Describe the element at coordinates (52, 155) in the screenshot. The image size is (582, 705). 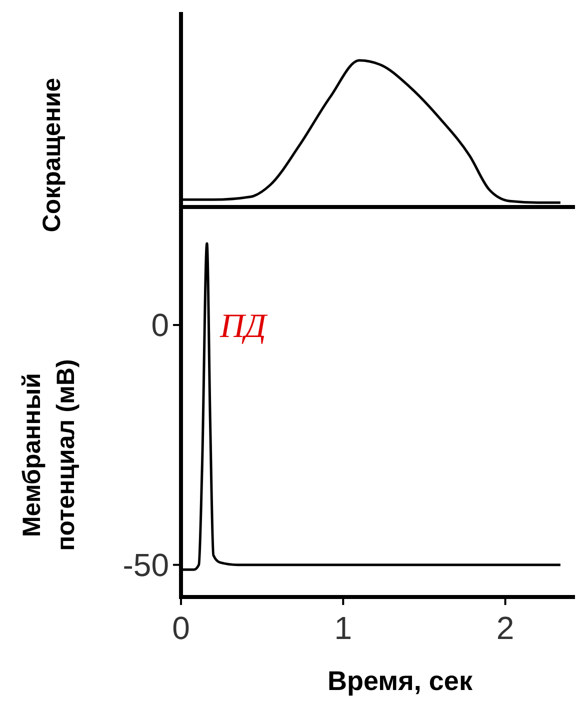
I see `y-axis-title: Сокращение` at that location.